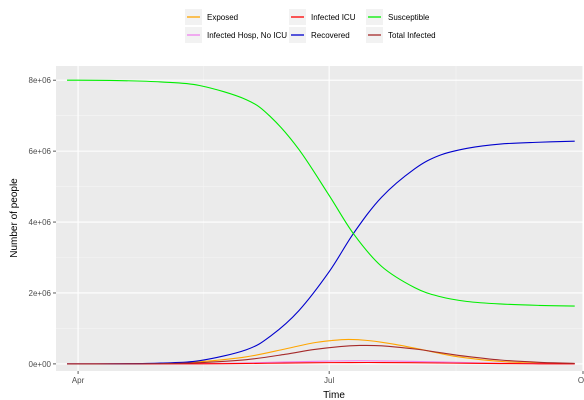  I want to click on legend-item-susceptible: Susceptible, so click(398, 17).